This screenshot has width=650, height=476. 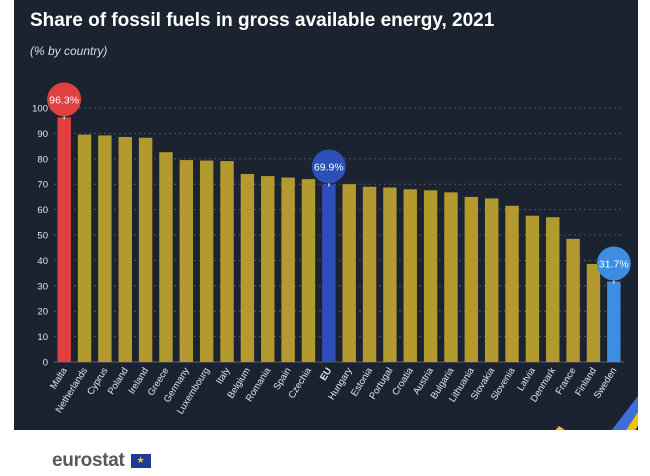 I want to click on bar-poland, so click(x=125, y=249).